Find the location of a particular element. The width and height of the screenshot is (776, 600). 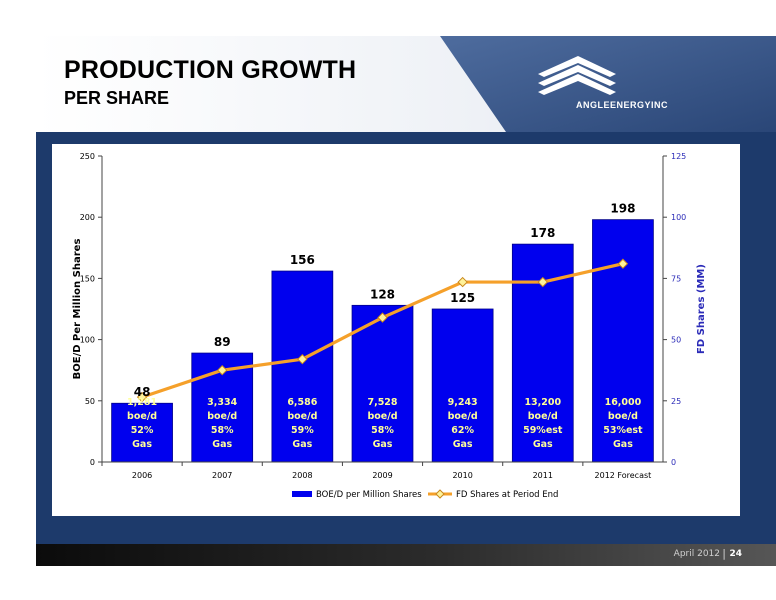

y-tick-label: 50 is located at coordinates (90, 401).